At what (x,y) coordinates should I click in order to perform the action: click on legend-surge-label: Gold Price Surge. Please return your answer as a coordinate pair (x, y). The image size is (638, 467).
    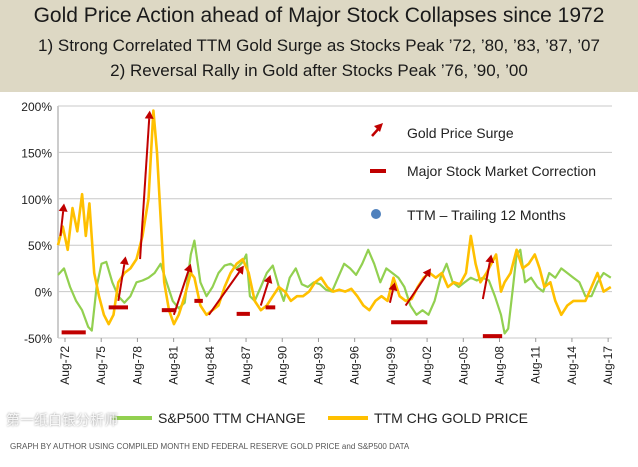
    Looking at the image, I should click on (460, 133).